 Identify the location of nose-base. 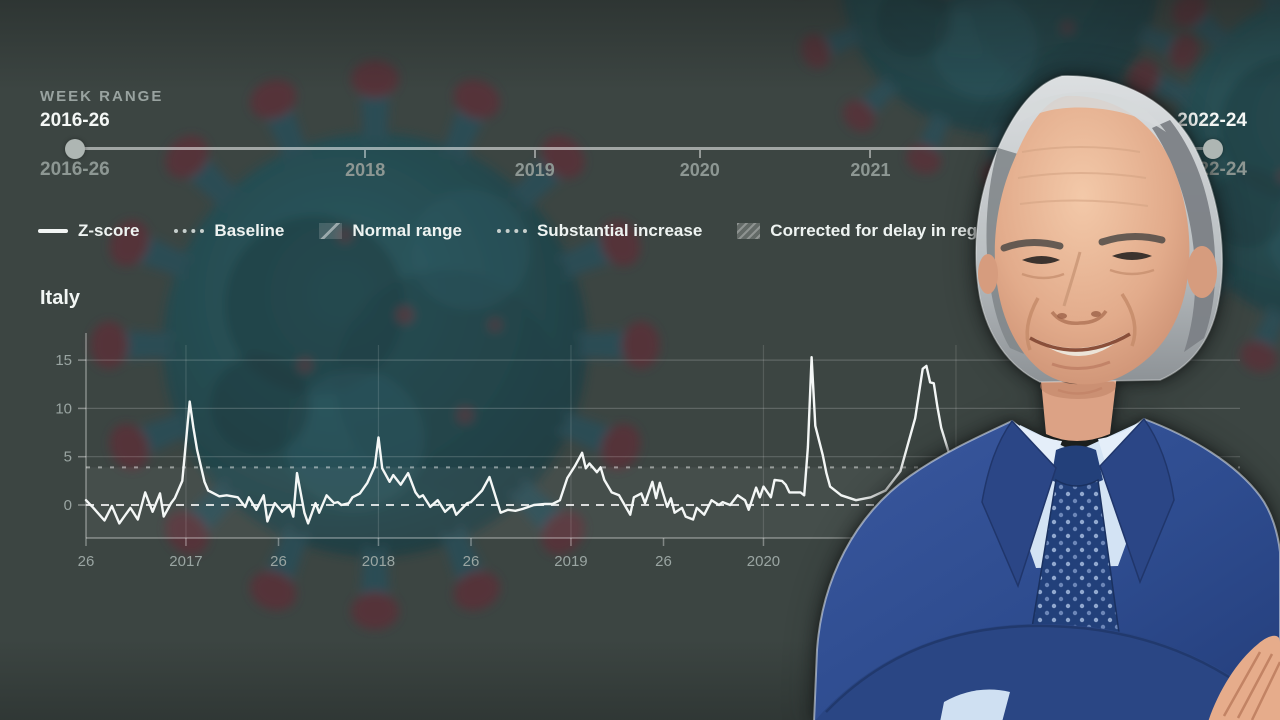
(1079, 317).